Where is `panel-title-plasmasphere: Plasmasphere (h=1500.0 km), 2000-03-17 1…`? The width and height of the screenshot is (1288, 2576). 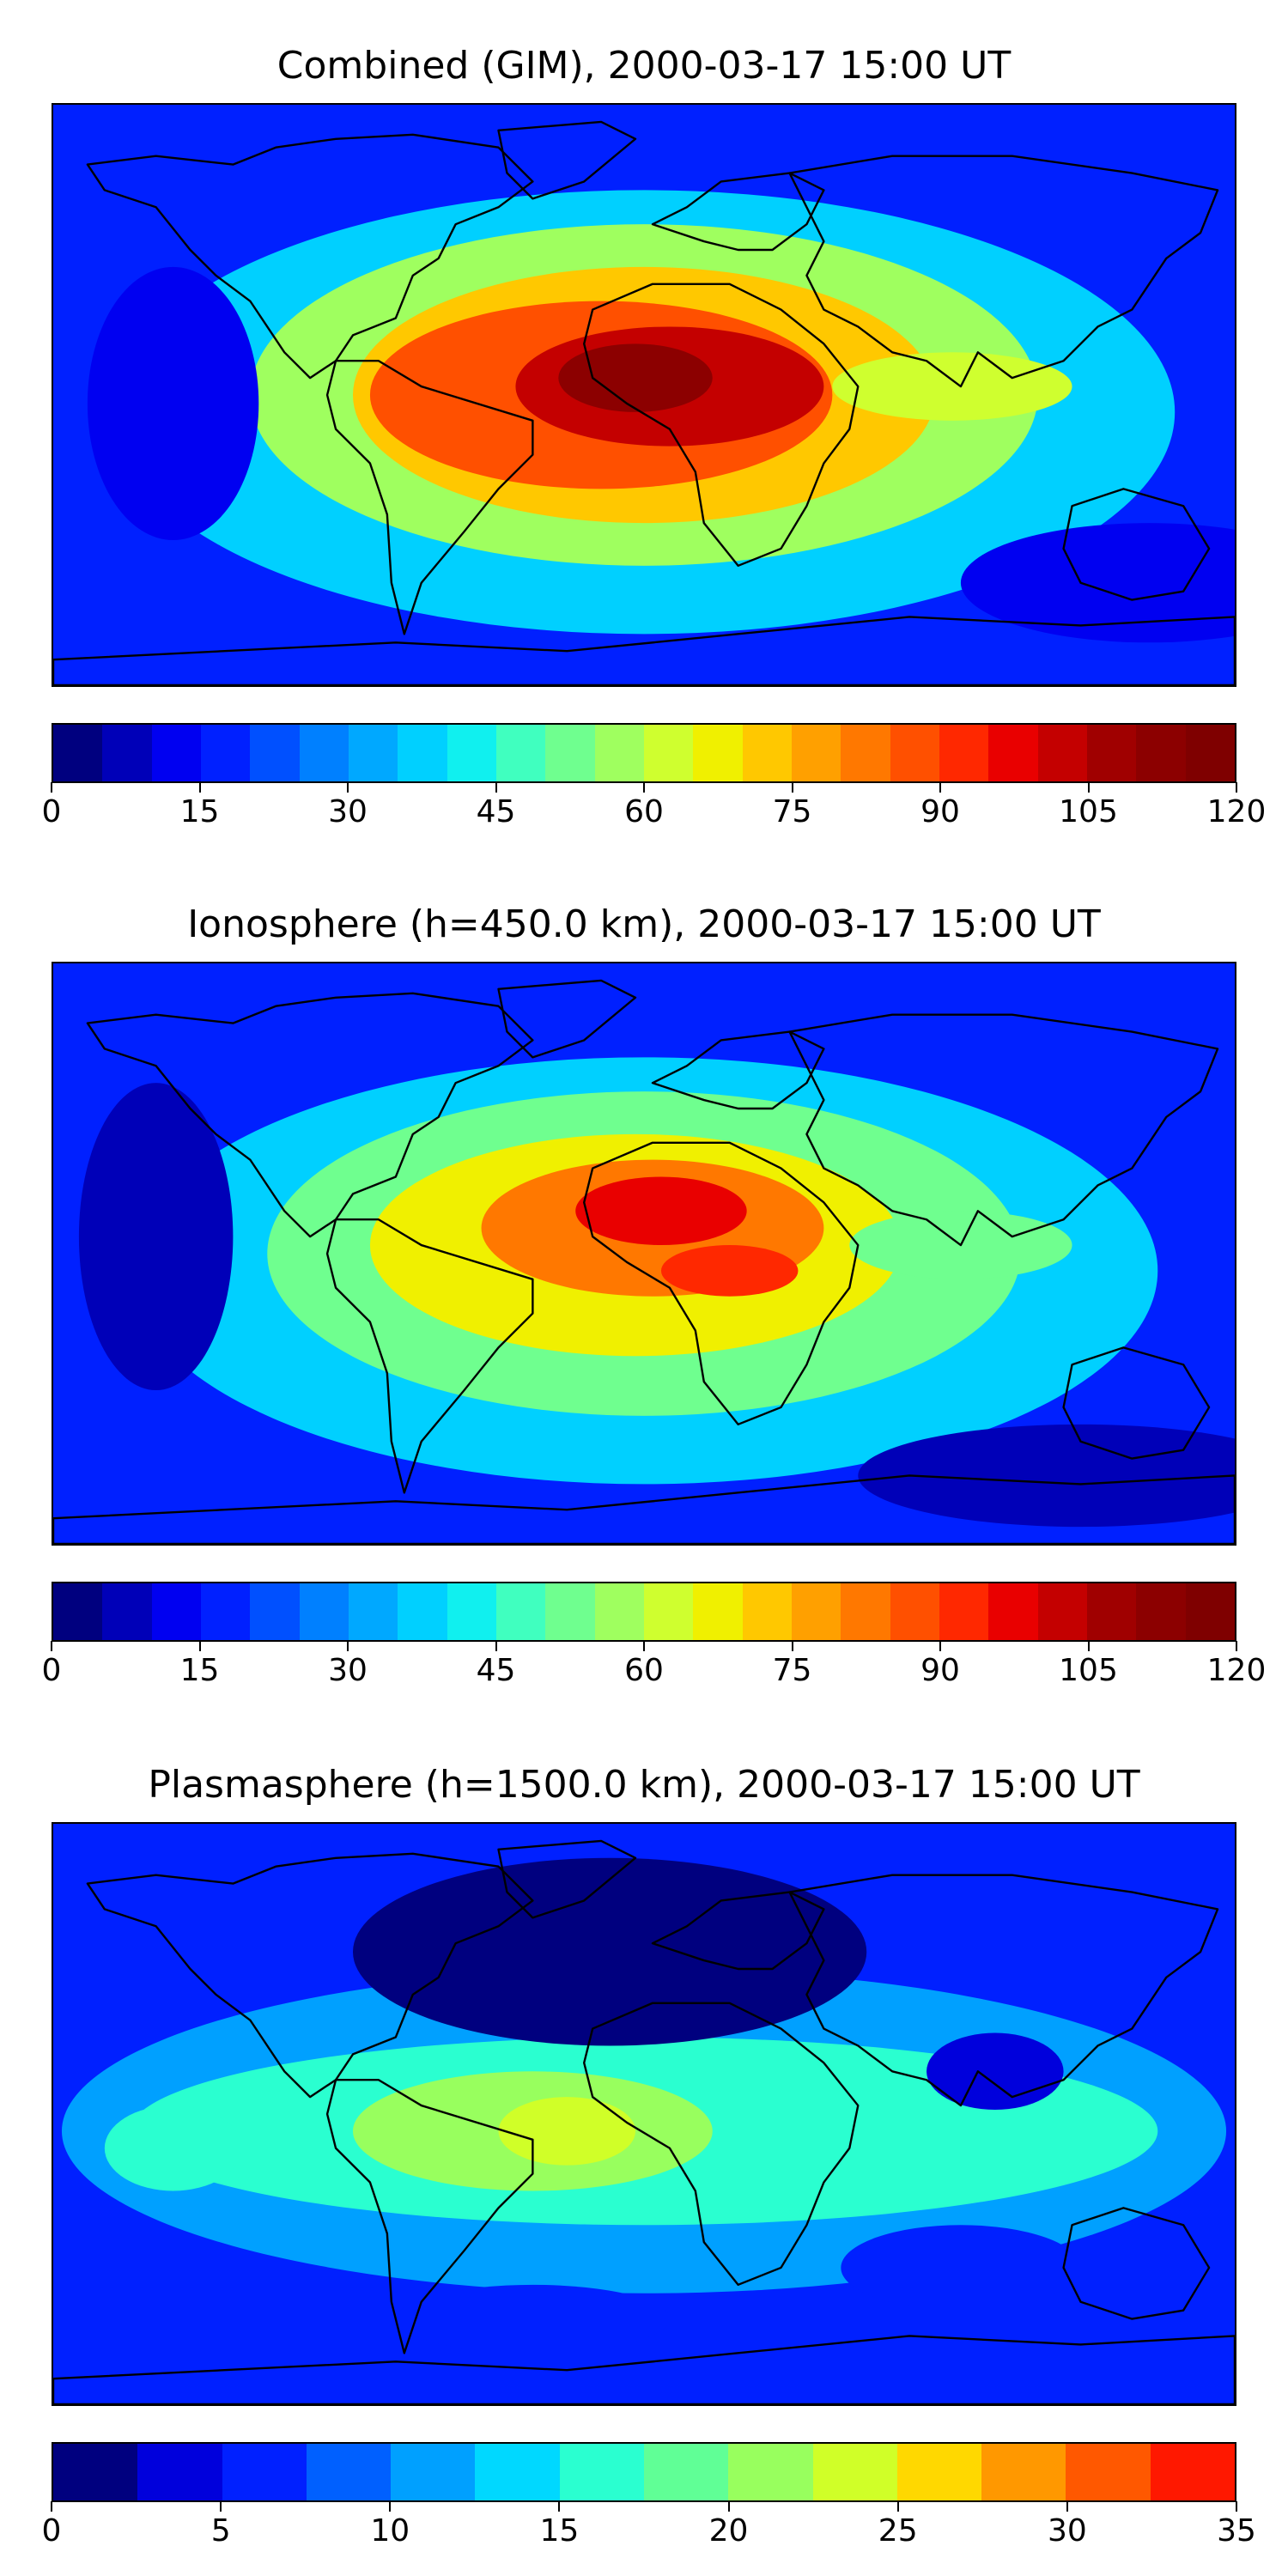
panel-title-plasmasphere: Plasmasphere (h=1500.0 km), 2000-03-17 1… is located at coordinates (644, 1785).